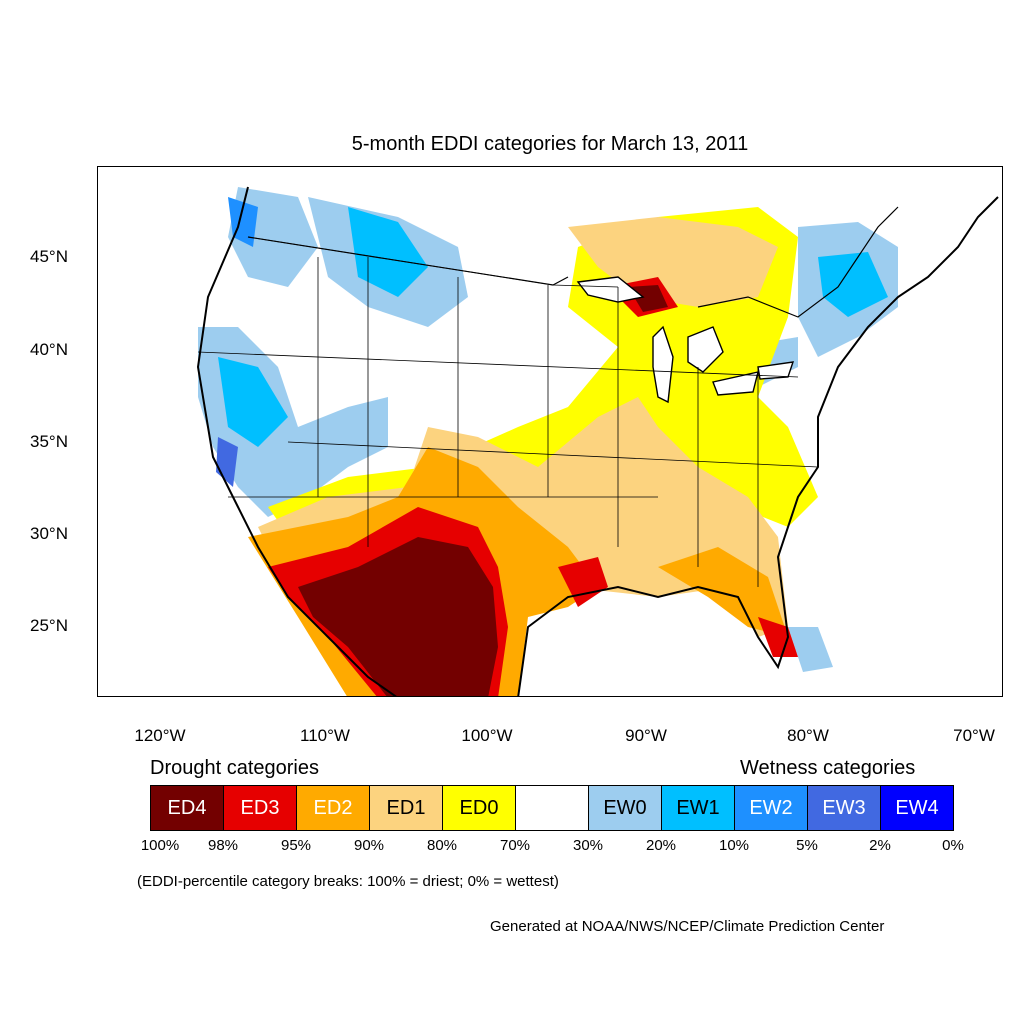 The width and height of the screenshot is (1024, 1024). I want to click on percentile-label: 5%, so click(807, 845).